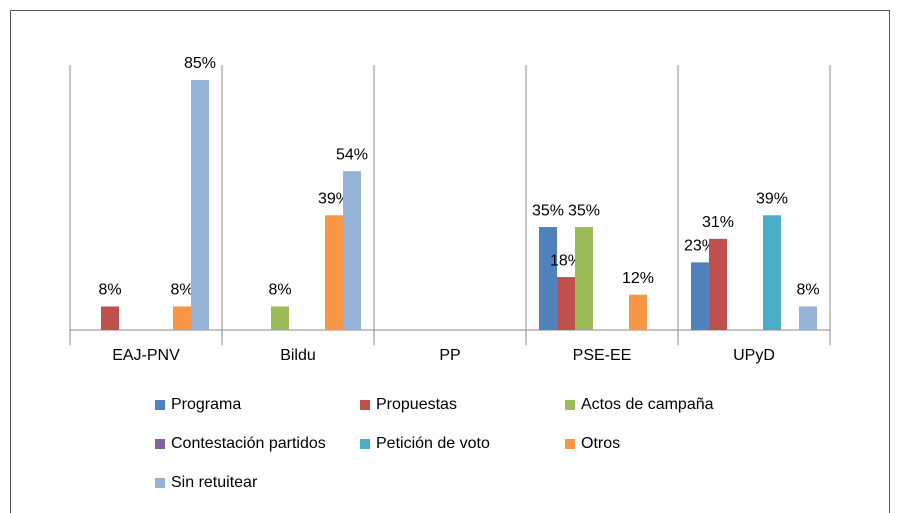 This screenshot has height=513, width=903. I want to click on x-tick-label: Bildu, so click(298, 355).